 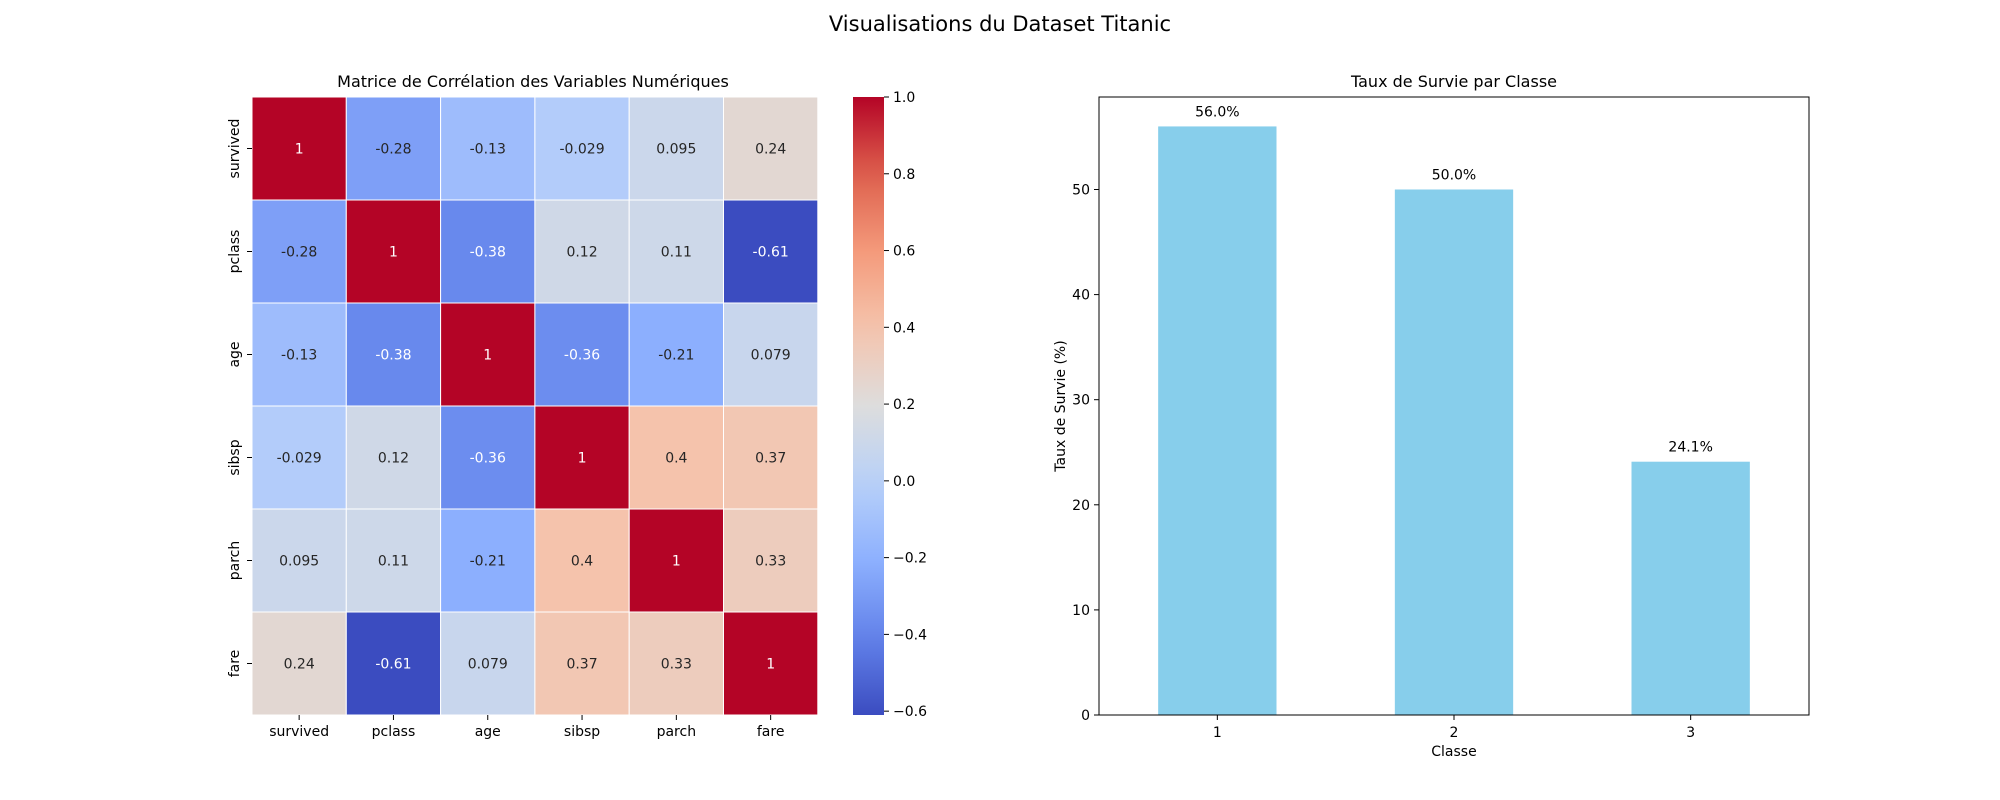 What do you see at coordinates (676, 732) in the screenshot?
I see `heatmap-x-tick-label: parch` at bounding box center [676, 732].